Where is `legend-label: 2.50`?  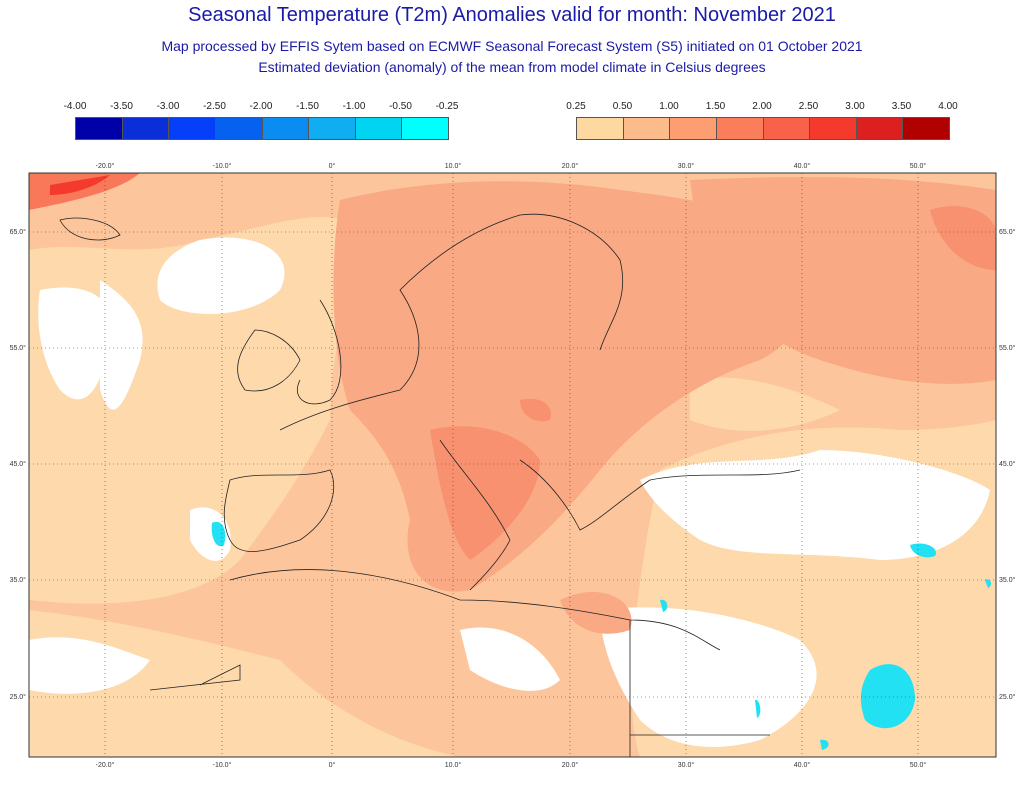
legend-label: 2.50 is located at coordinates (808, 106).